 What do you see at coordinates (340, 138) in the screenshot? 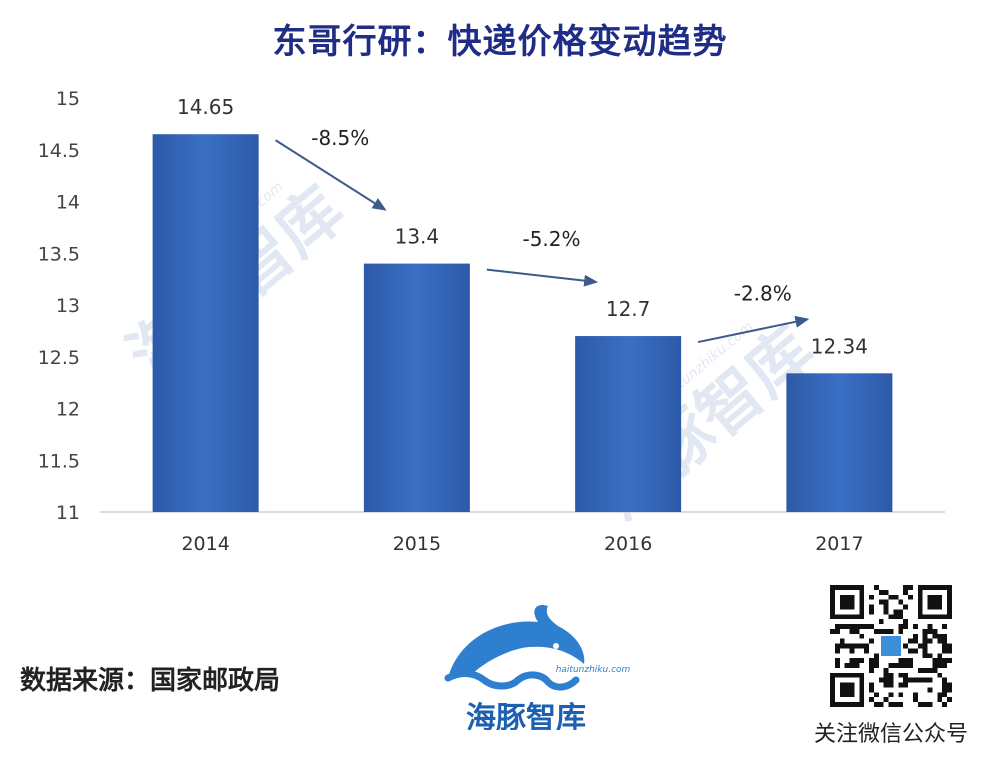
I see `change-label-1: -8.5%` at bounding box center [340, 138].